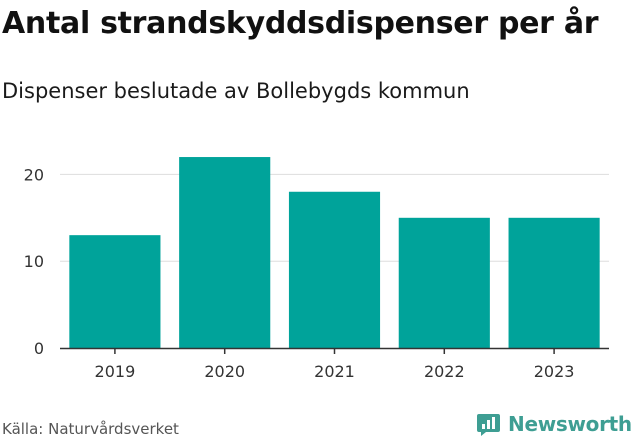  Describe the element at coordinates (444, 282) in the screenshot. I see `bar-2022` at that location.